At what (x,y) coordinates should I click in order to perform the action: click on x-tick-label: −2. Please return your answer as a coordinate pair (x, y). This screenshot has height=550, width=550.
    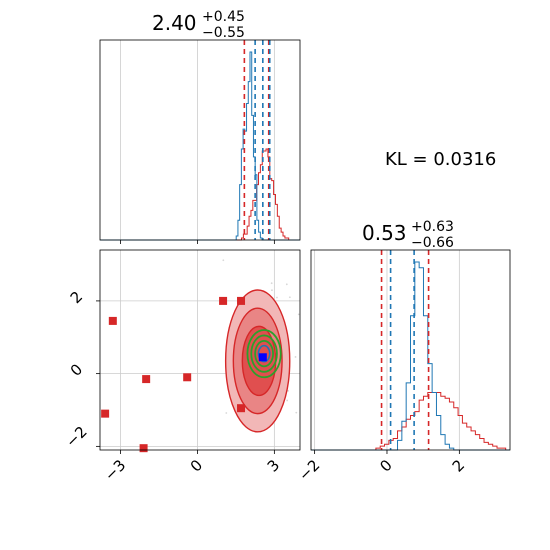
    Looking at the image, I should click on (309, 470).